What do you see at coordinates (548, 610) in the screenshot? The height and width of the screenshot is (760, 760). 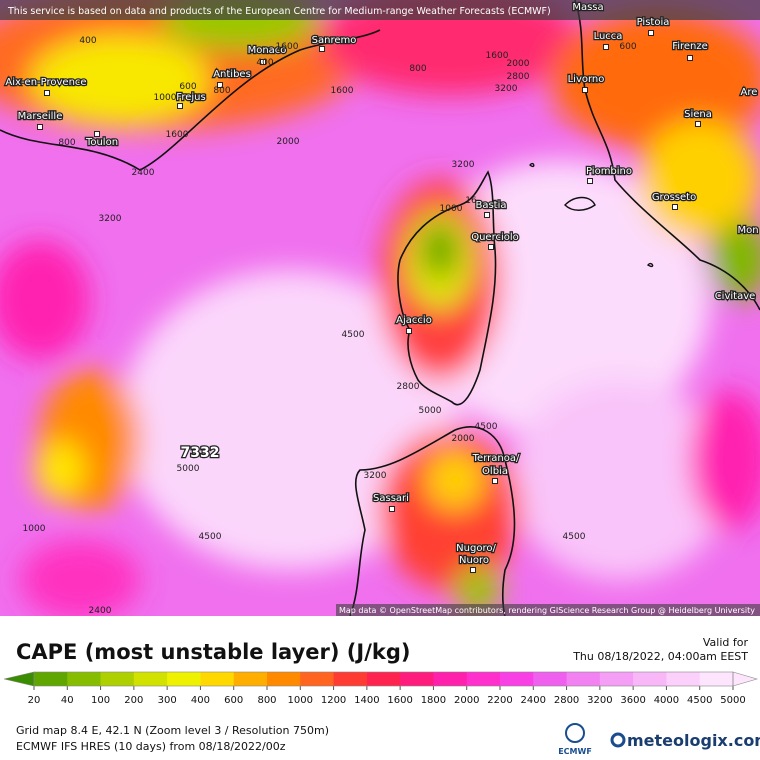 I see `osm-bar` at bounding box center [548, 610].